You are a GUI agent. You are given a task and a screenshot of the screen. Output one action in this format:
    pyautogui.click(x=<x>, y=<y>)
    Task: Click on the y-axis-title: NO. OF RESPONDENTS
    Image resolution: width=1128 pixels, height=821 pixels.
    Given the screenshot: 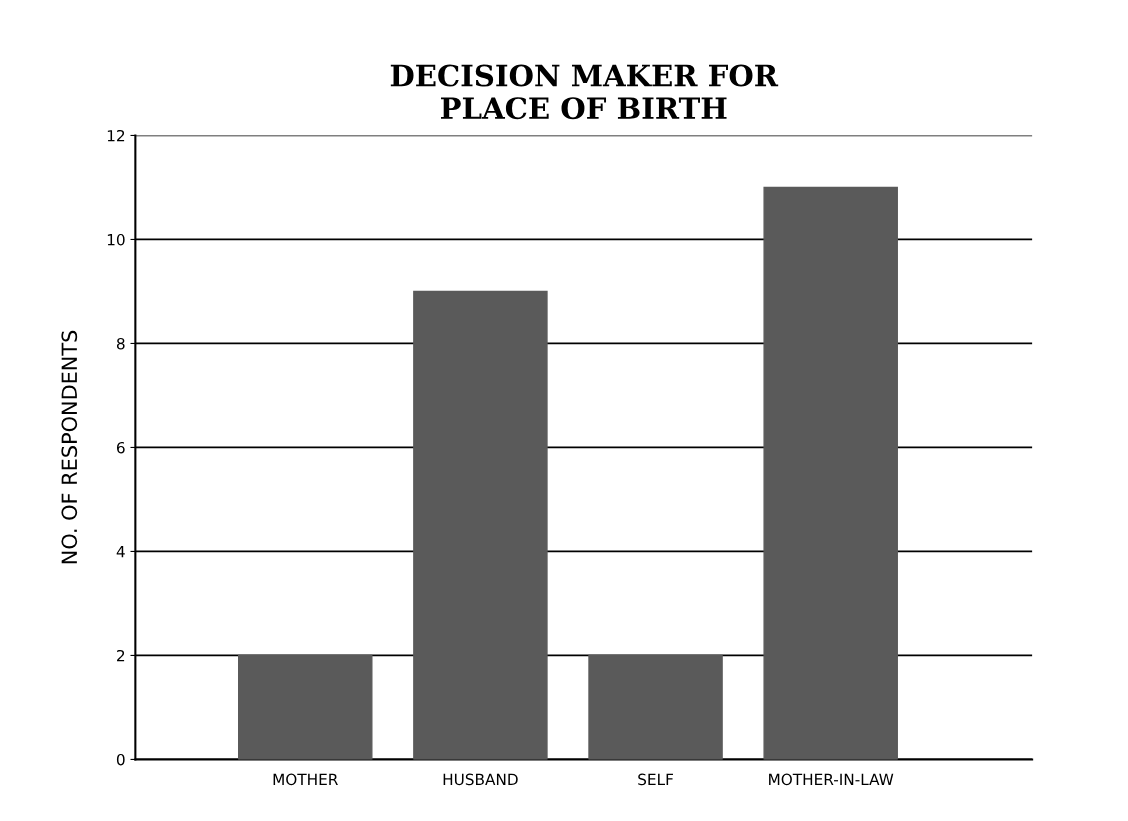 What is the action you would take?
    pyautogui.click(x=69, y=447)
    